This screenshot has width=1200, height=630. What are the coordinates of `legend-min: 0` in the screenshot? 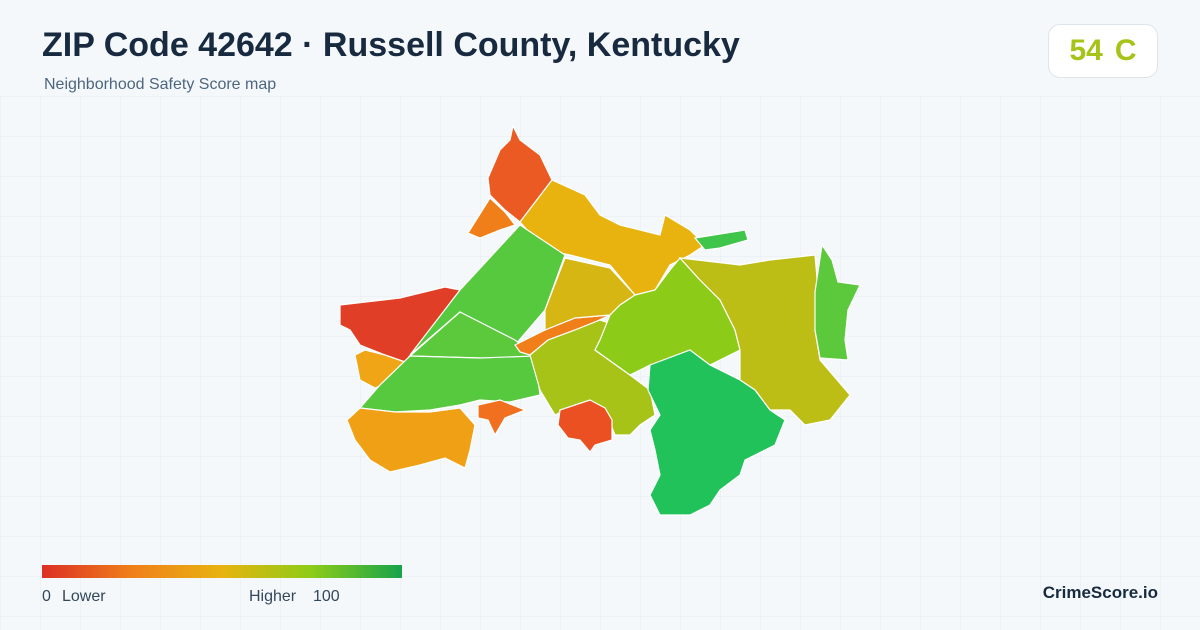 It's located at (46, 596).